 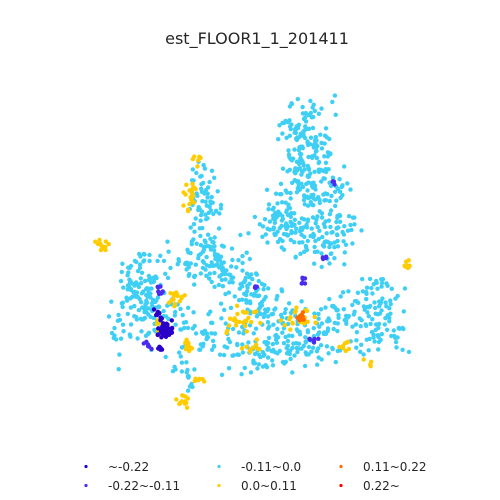 What do you see at coordinates (116, 467) in the screenshot?
I see `legend-item: ~-0.22` at bounding box center [116, 467].